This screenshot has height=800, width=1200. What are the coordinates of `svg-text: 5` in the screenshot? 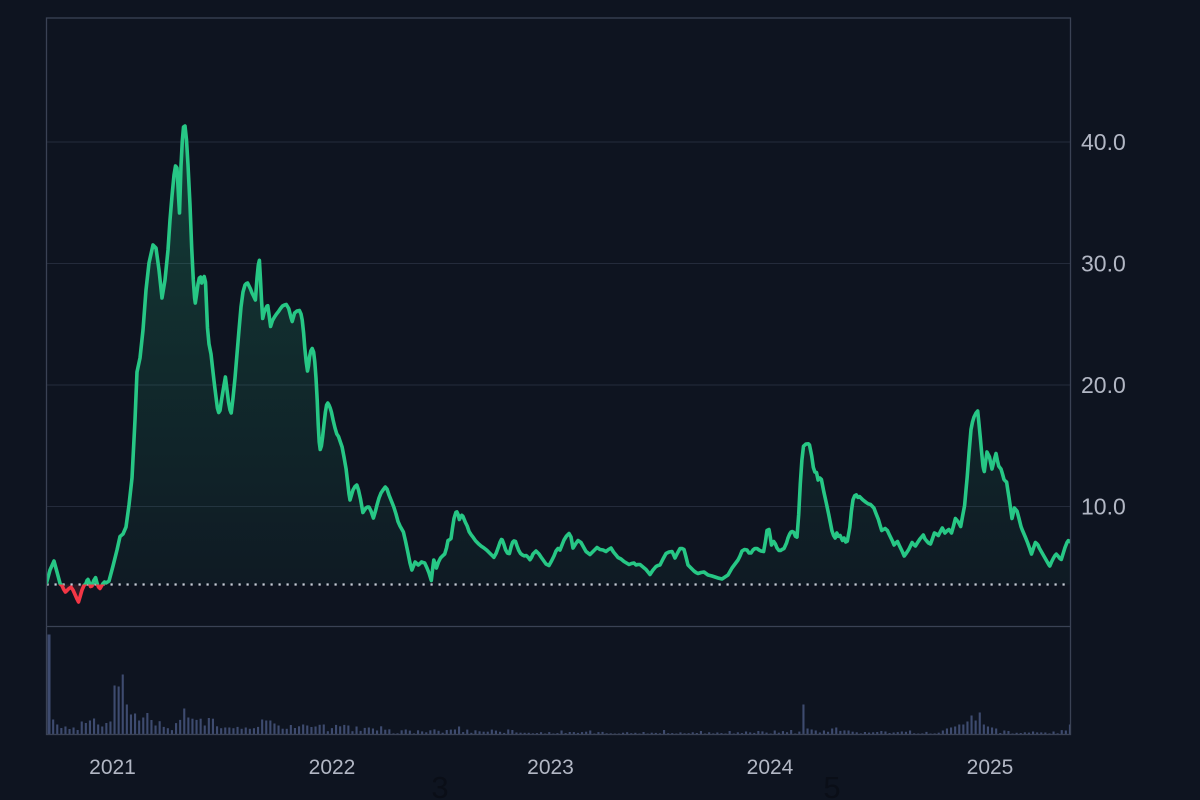 It's located at (831, 785).